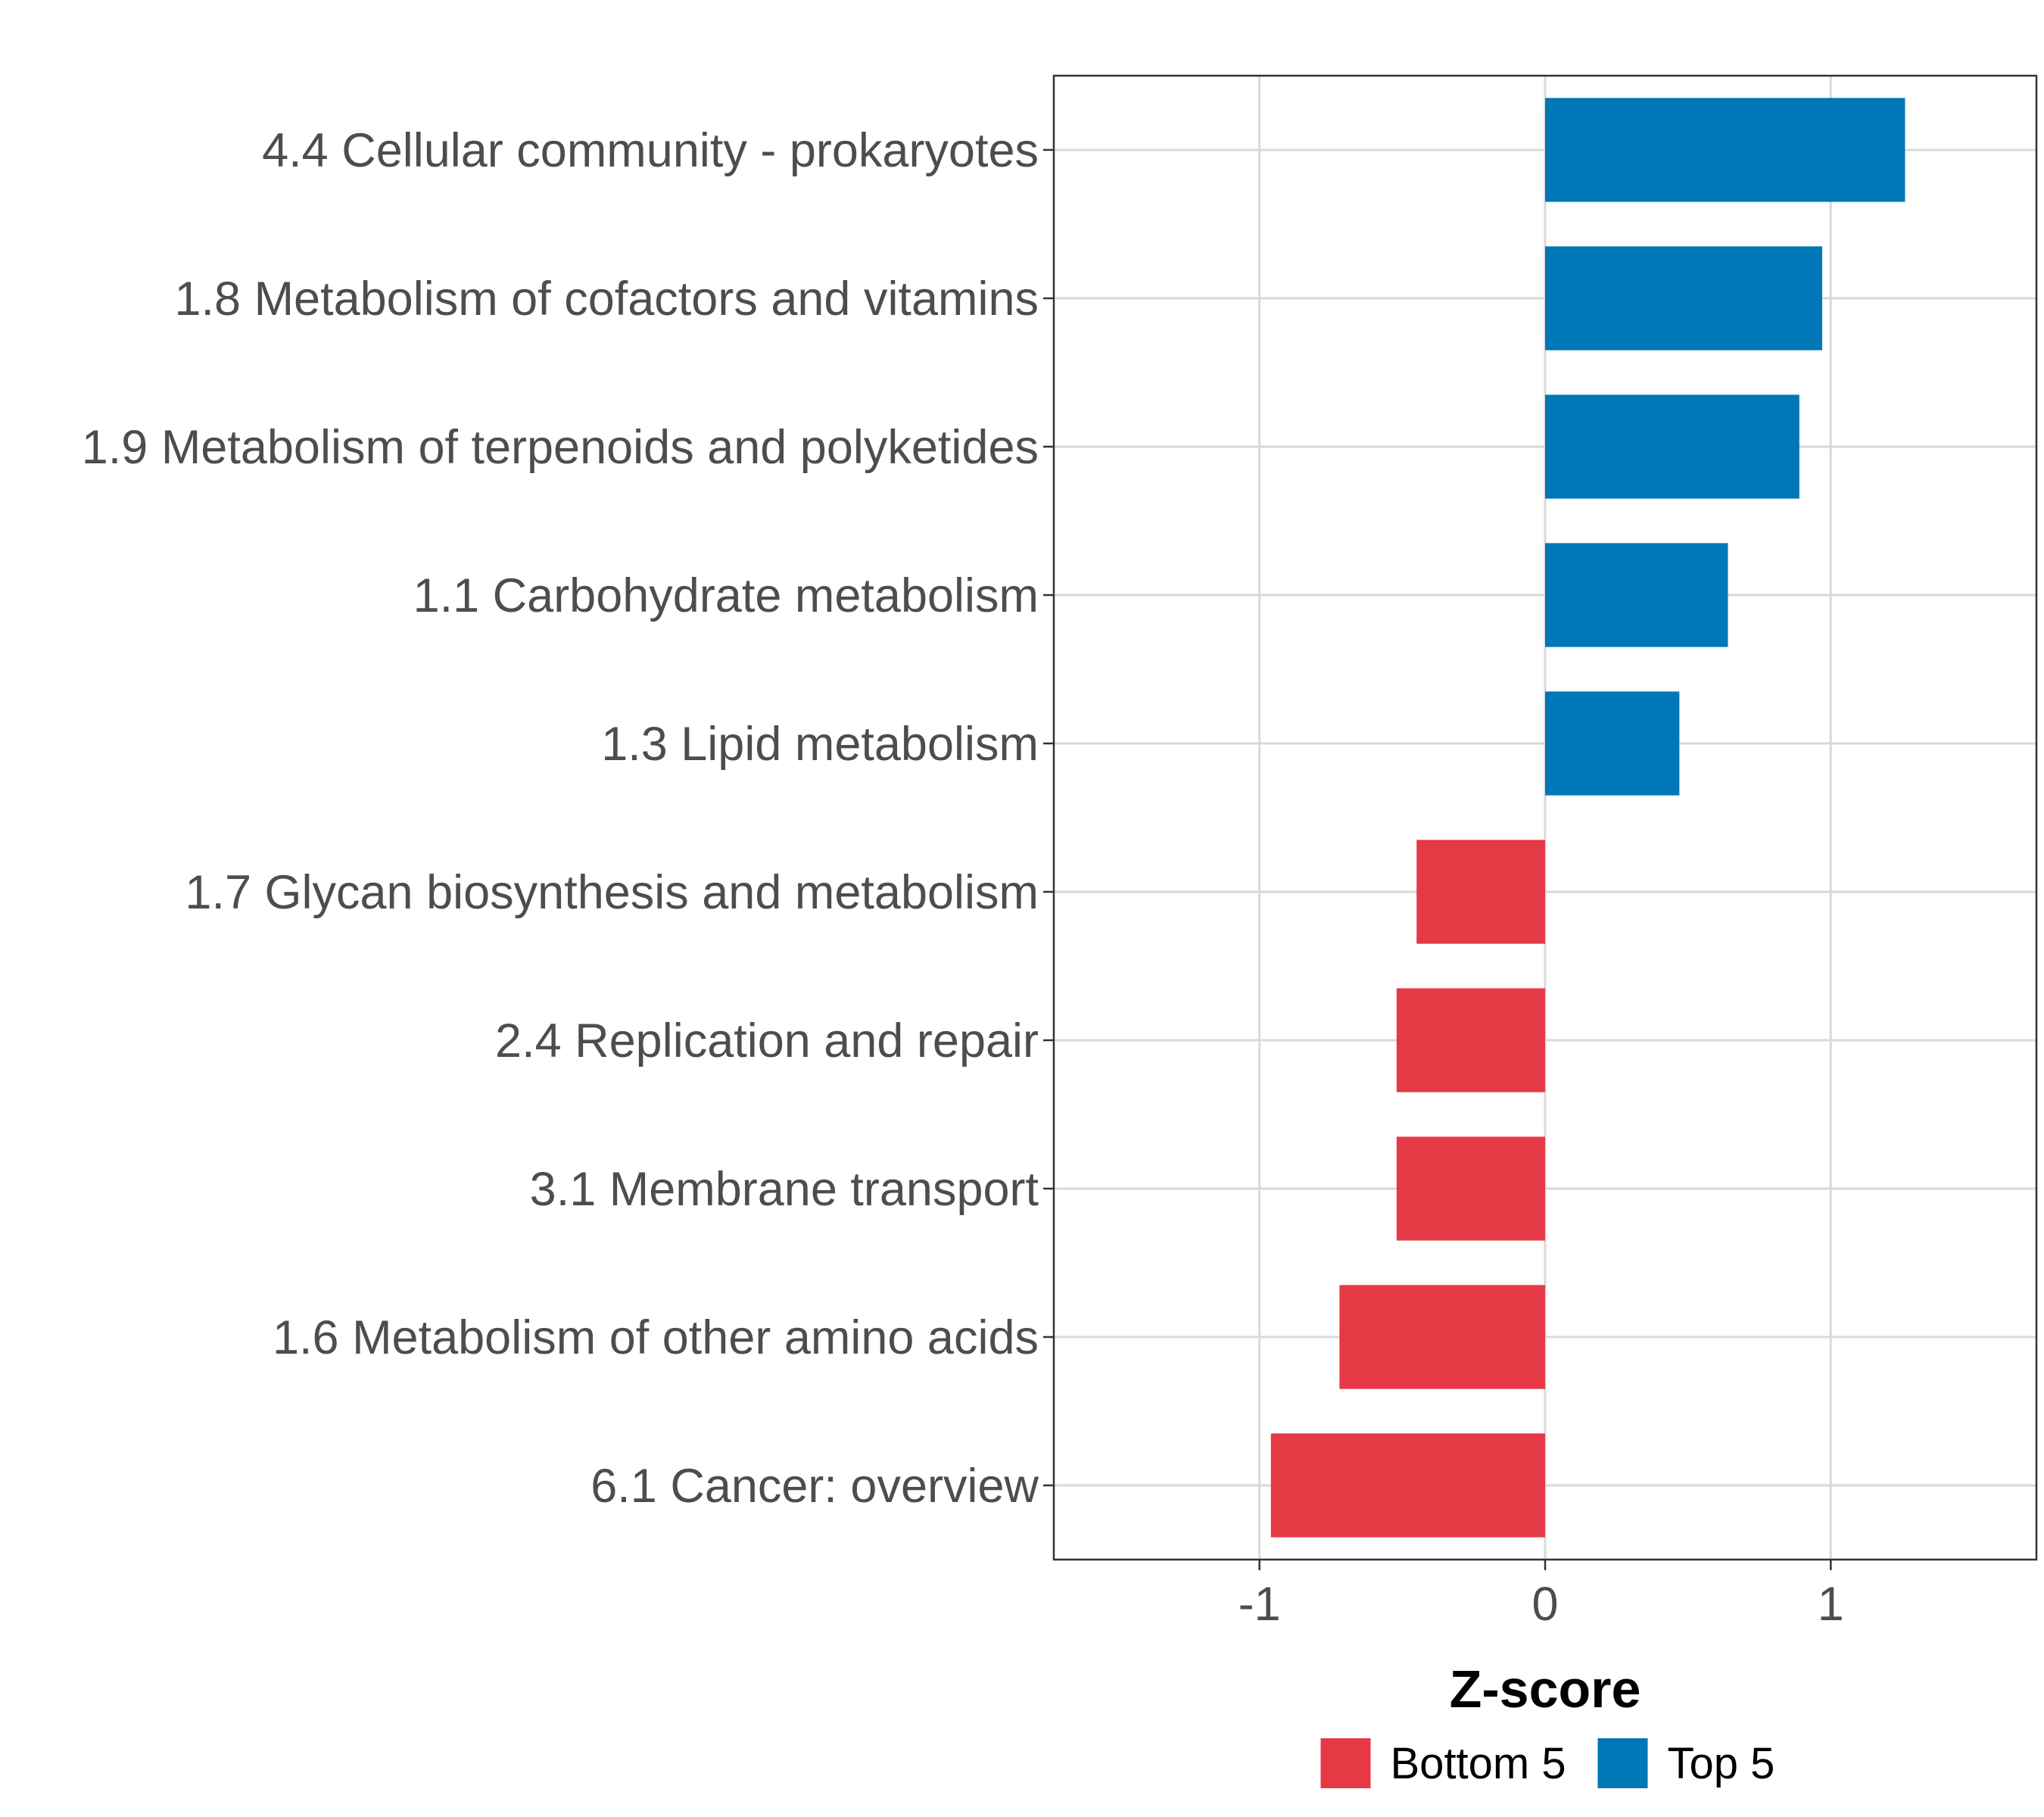 This screenshot has width=2044, height=1817. I want to click on legend-label: Bottom 5, so click(1478, 1764).